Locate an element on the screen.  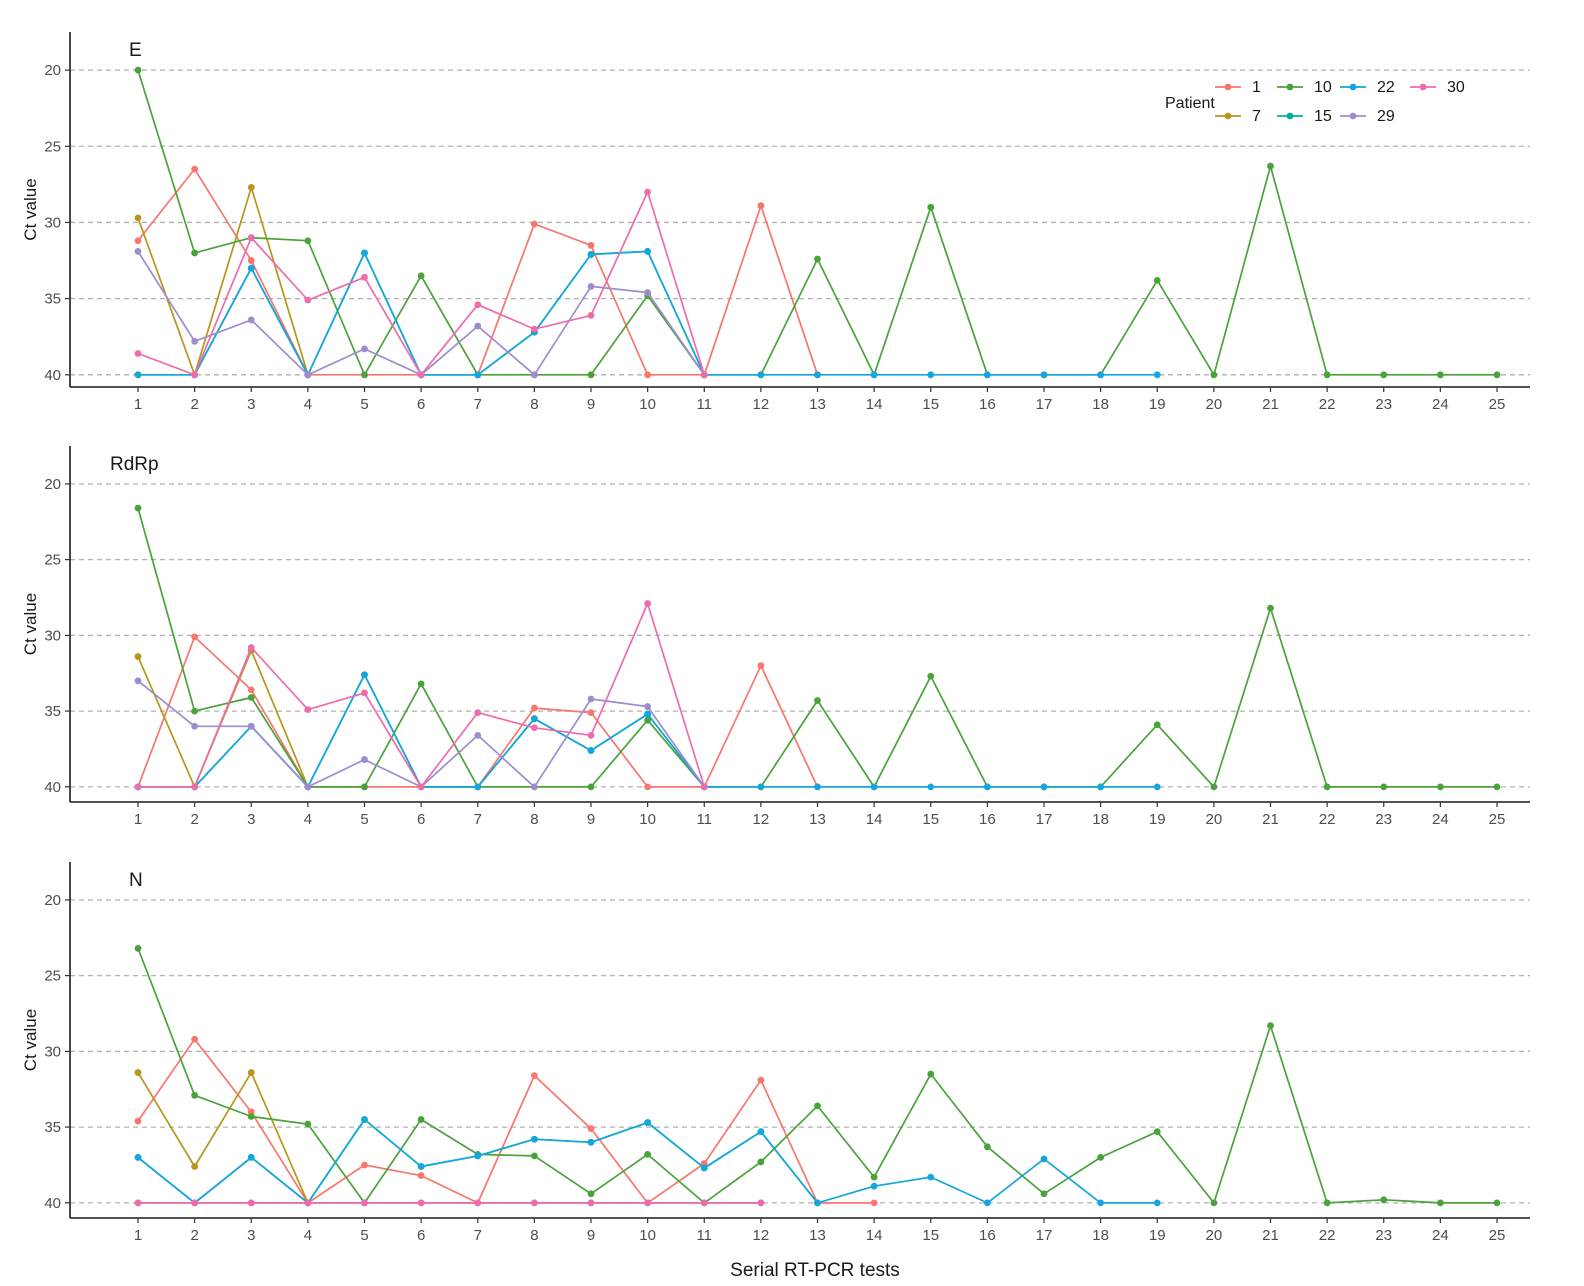
x-tick-label: 1 is located at coordinates (138, 819).